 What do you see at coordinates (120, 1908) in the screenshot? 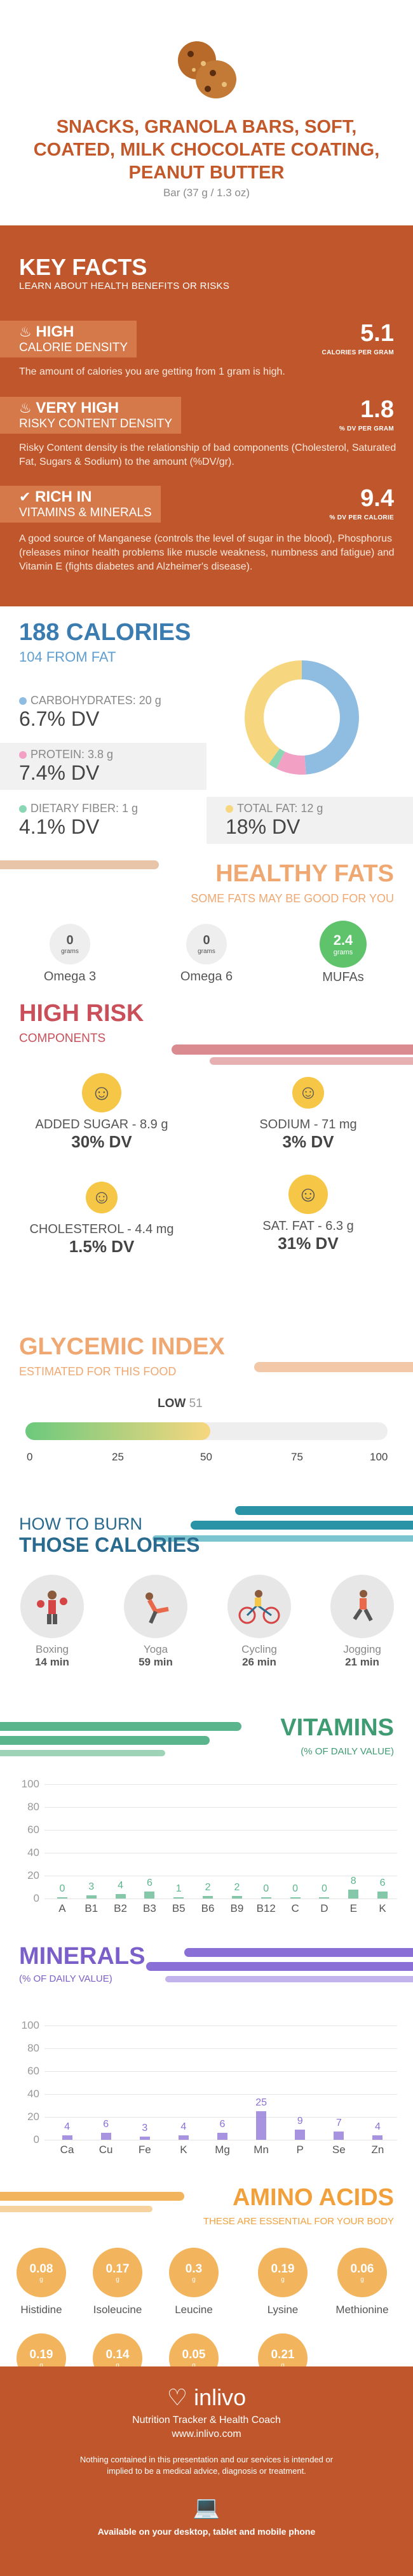
I see `x-tick-label: B2` at bounding box center [120, 1908].